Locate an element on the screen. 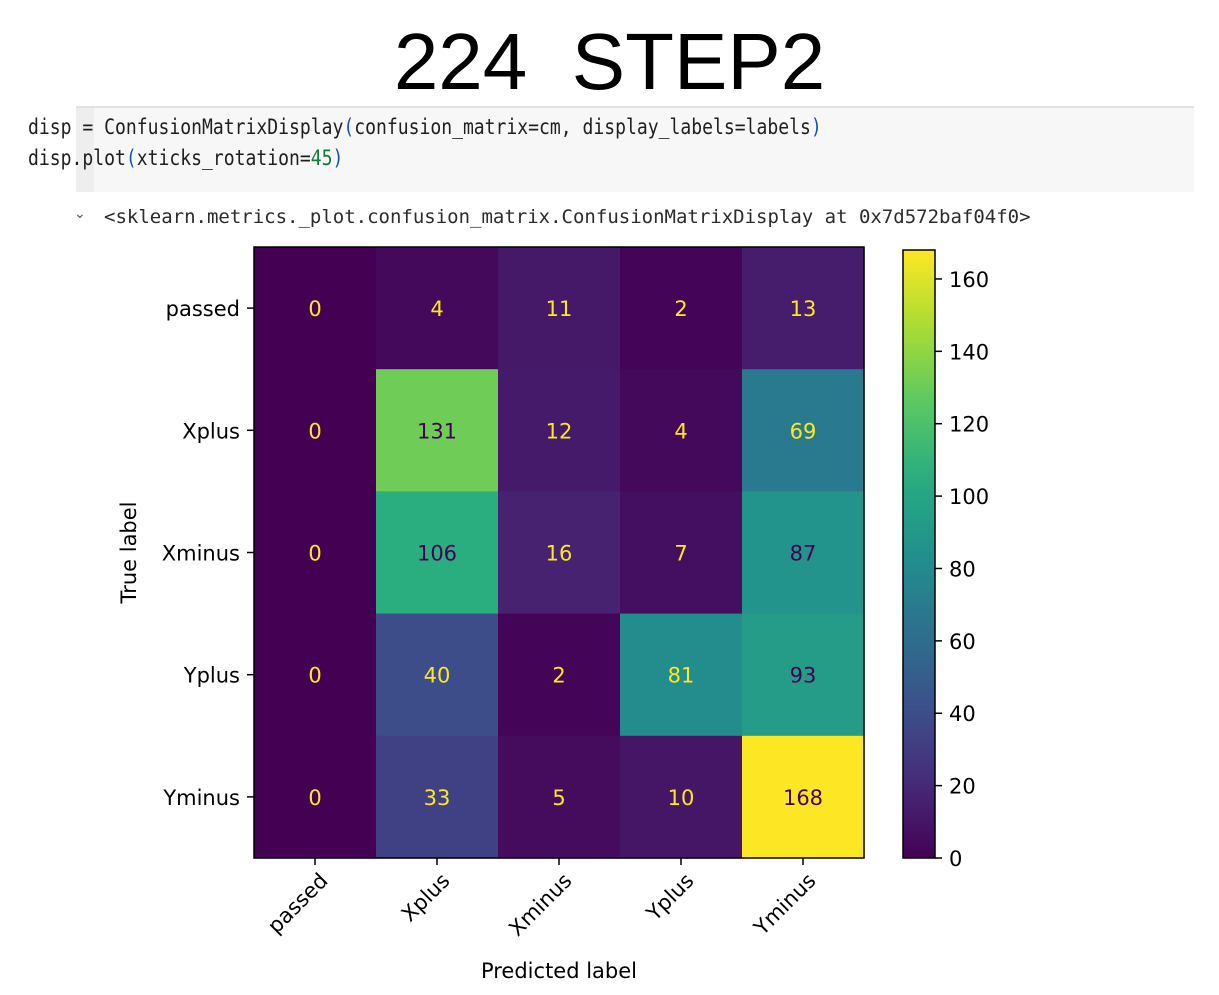  colorbar-tick-label: 80 is located at coordinates (962, 569).